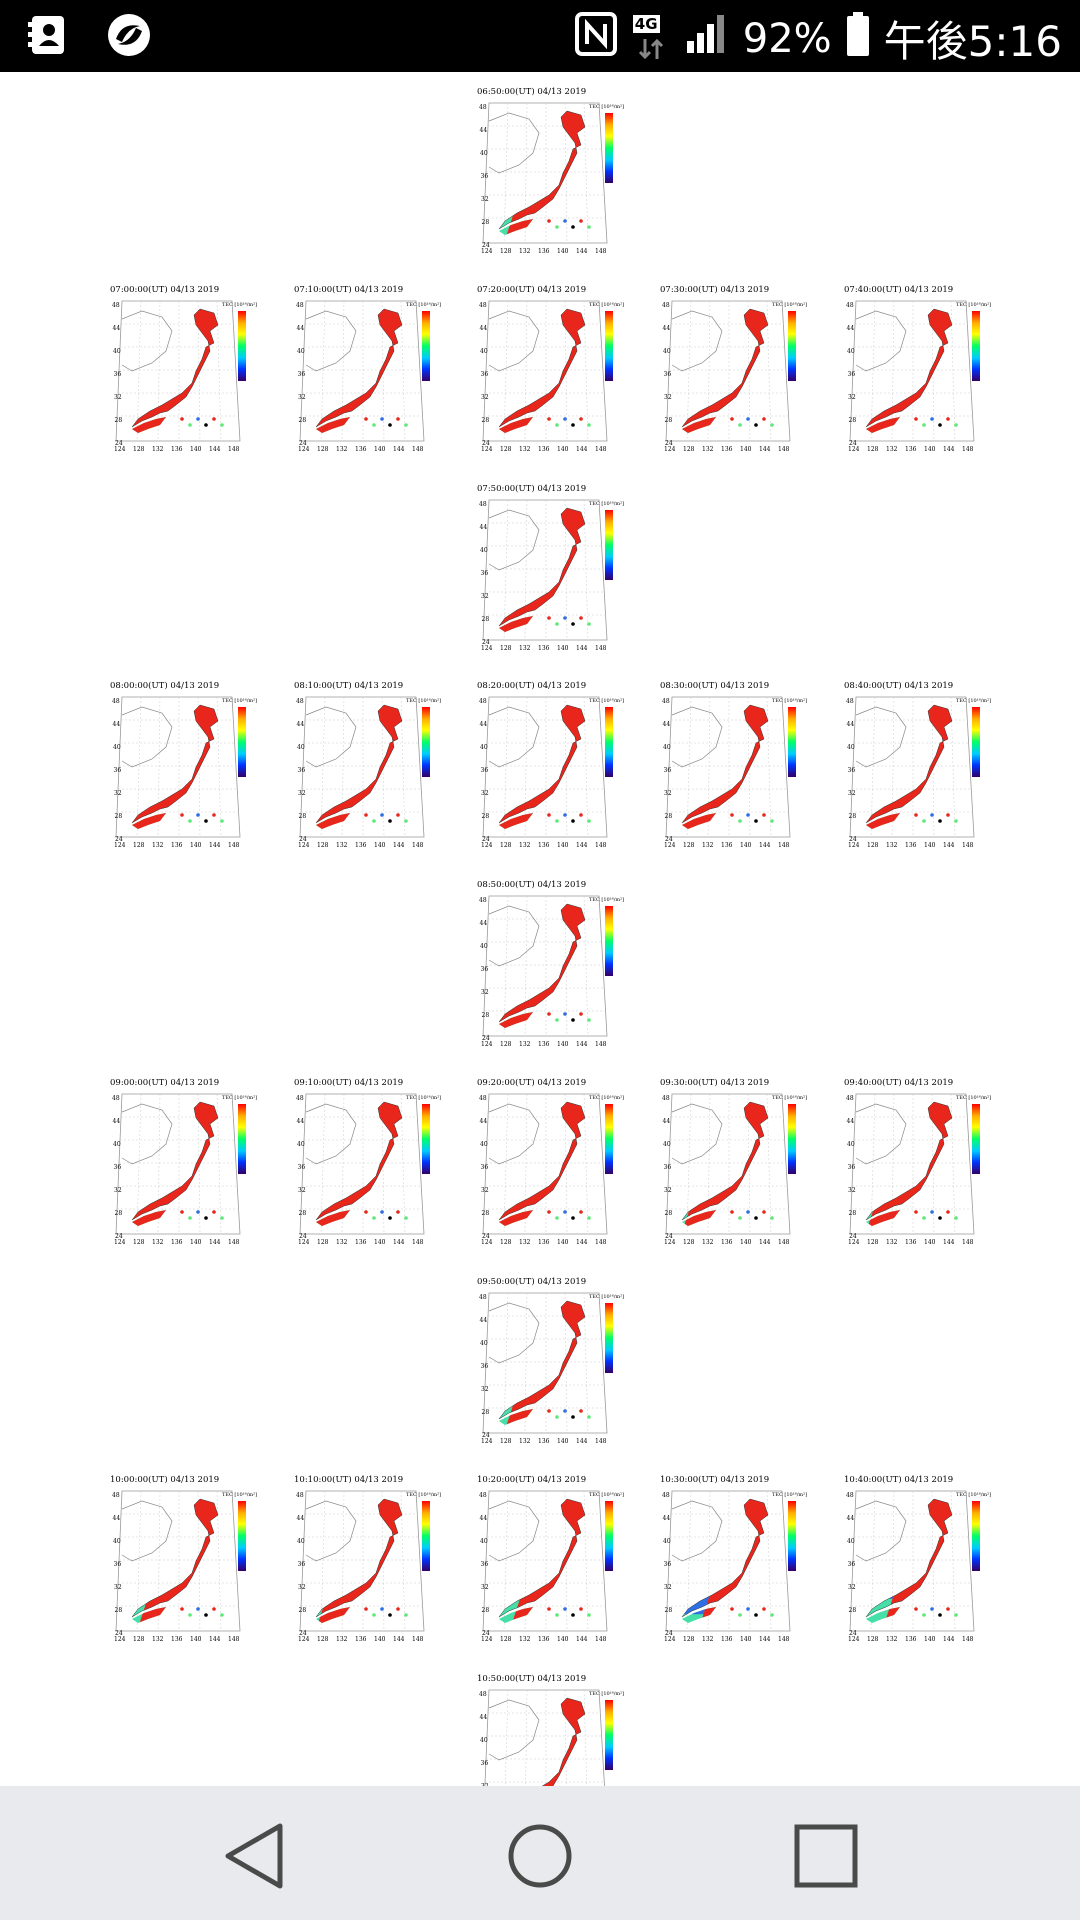 This screenshot has height=1920, width=1080. Describe the element at coordinates (349, 290) in the screenshot. I see `map-timestamp-title: 07:10:00(UT) 04/13 2019` at that location.